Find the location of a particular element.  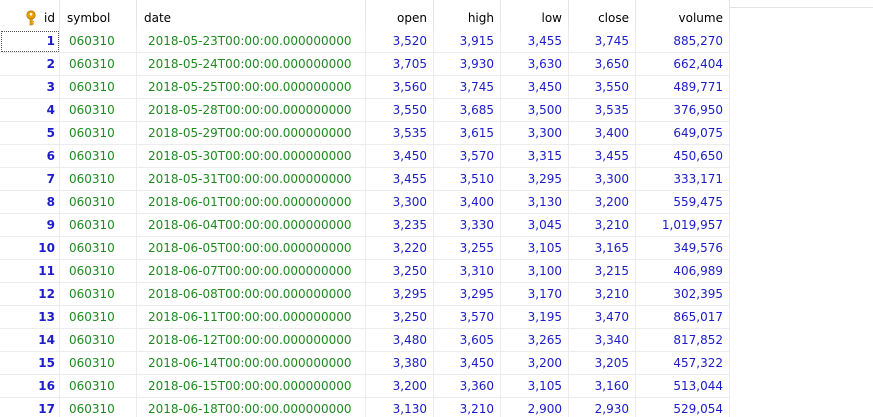

column-header-close: close is located at coordinates (602, 15).